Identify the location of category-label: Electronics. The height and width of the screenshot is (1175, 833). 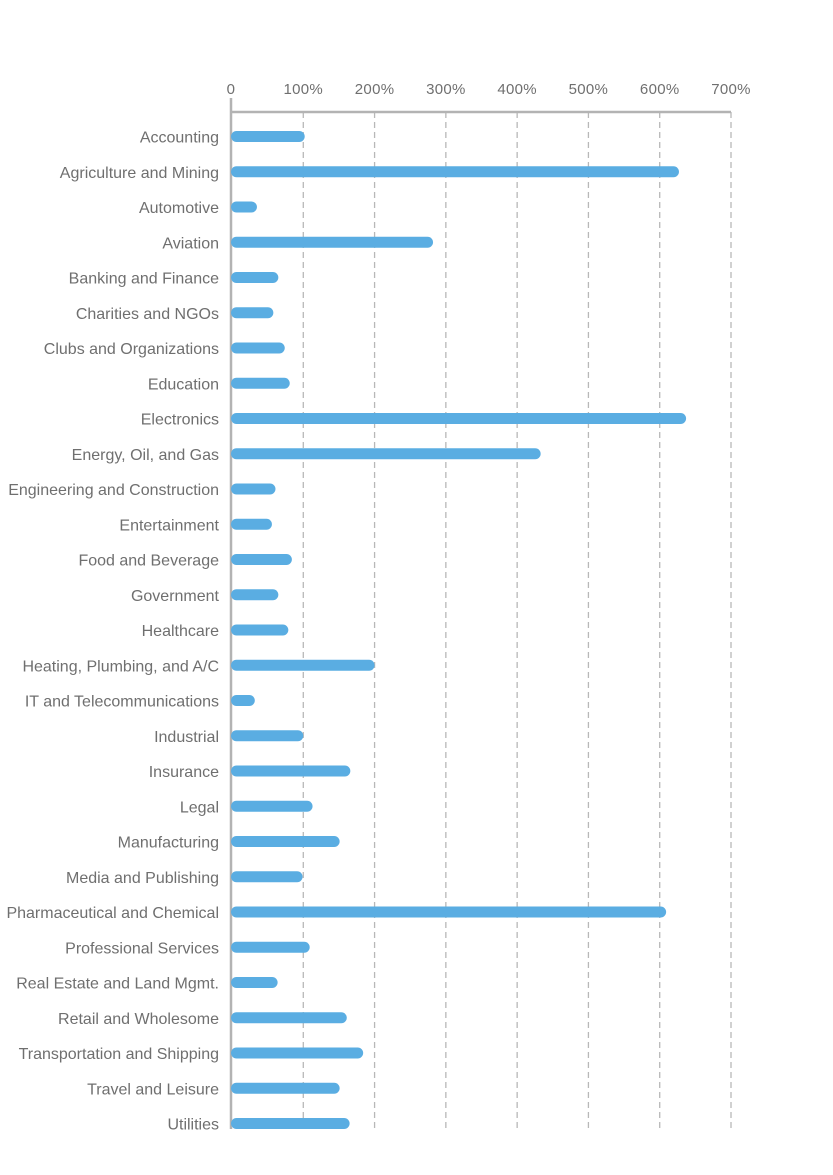
(180, 420).